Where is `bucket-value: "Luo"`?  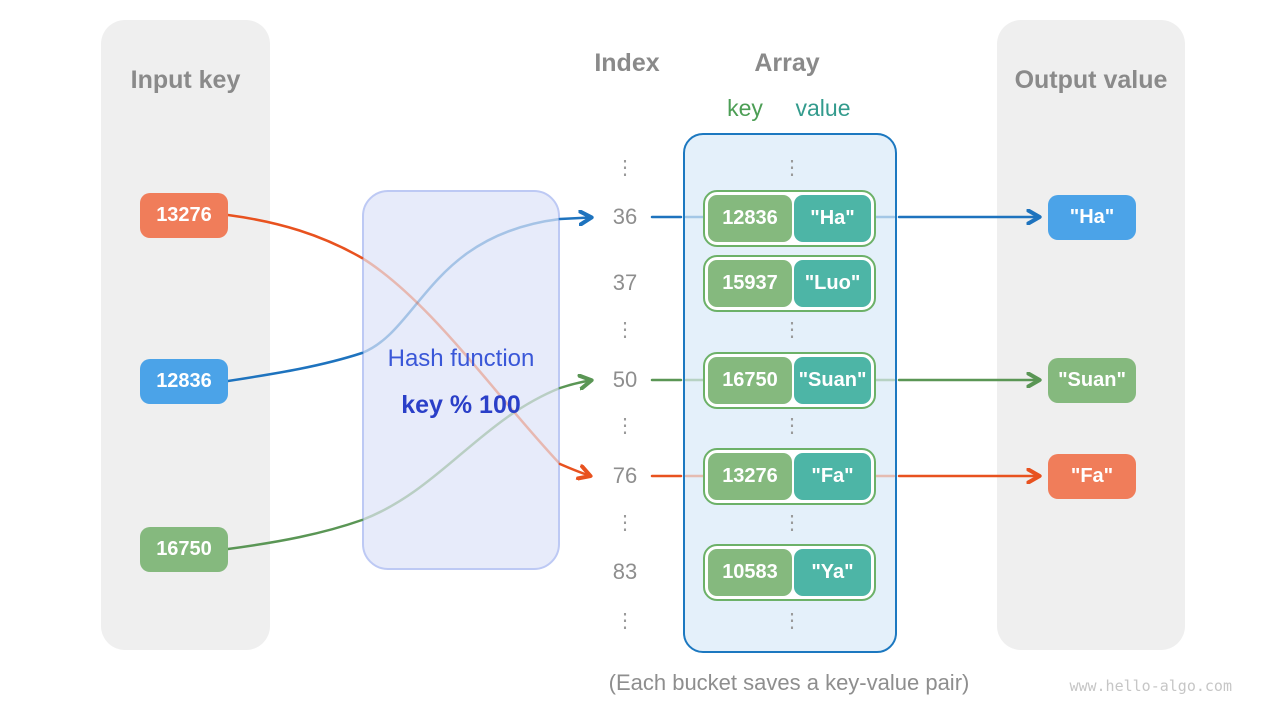 bucket-value: "Luo" is located at coordinates (832, 283).